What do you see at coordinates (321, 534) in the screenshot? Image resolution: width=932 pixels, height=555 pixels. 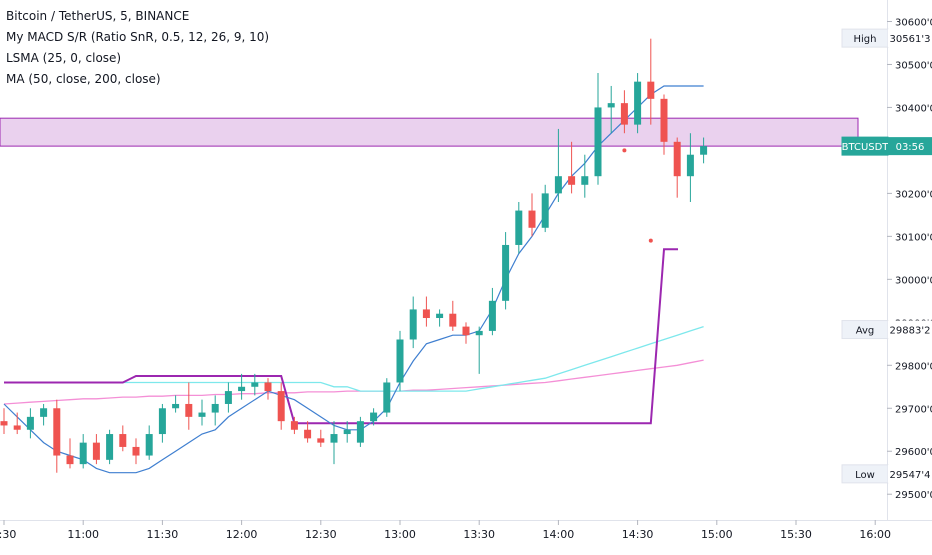 I see `x-tick-label: 12:30` at bounding box center [321, 534].